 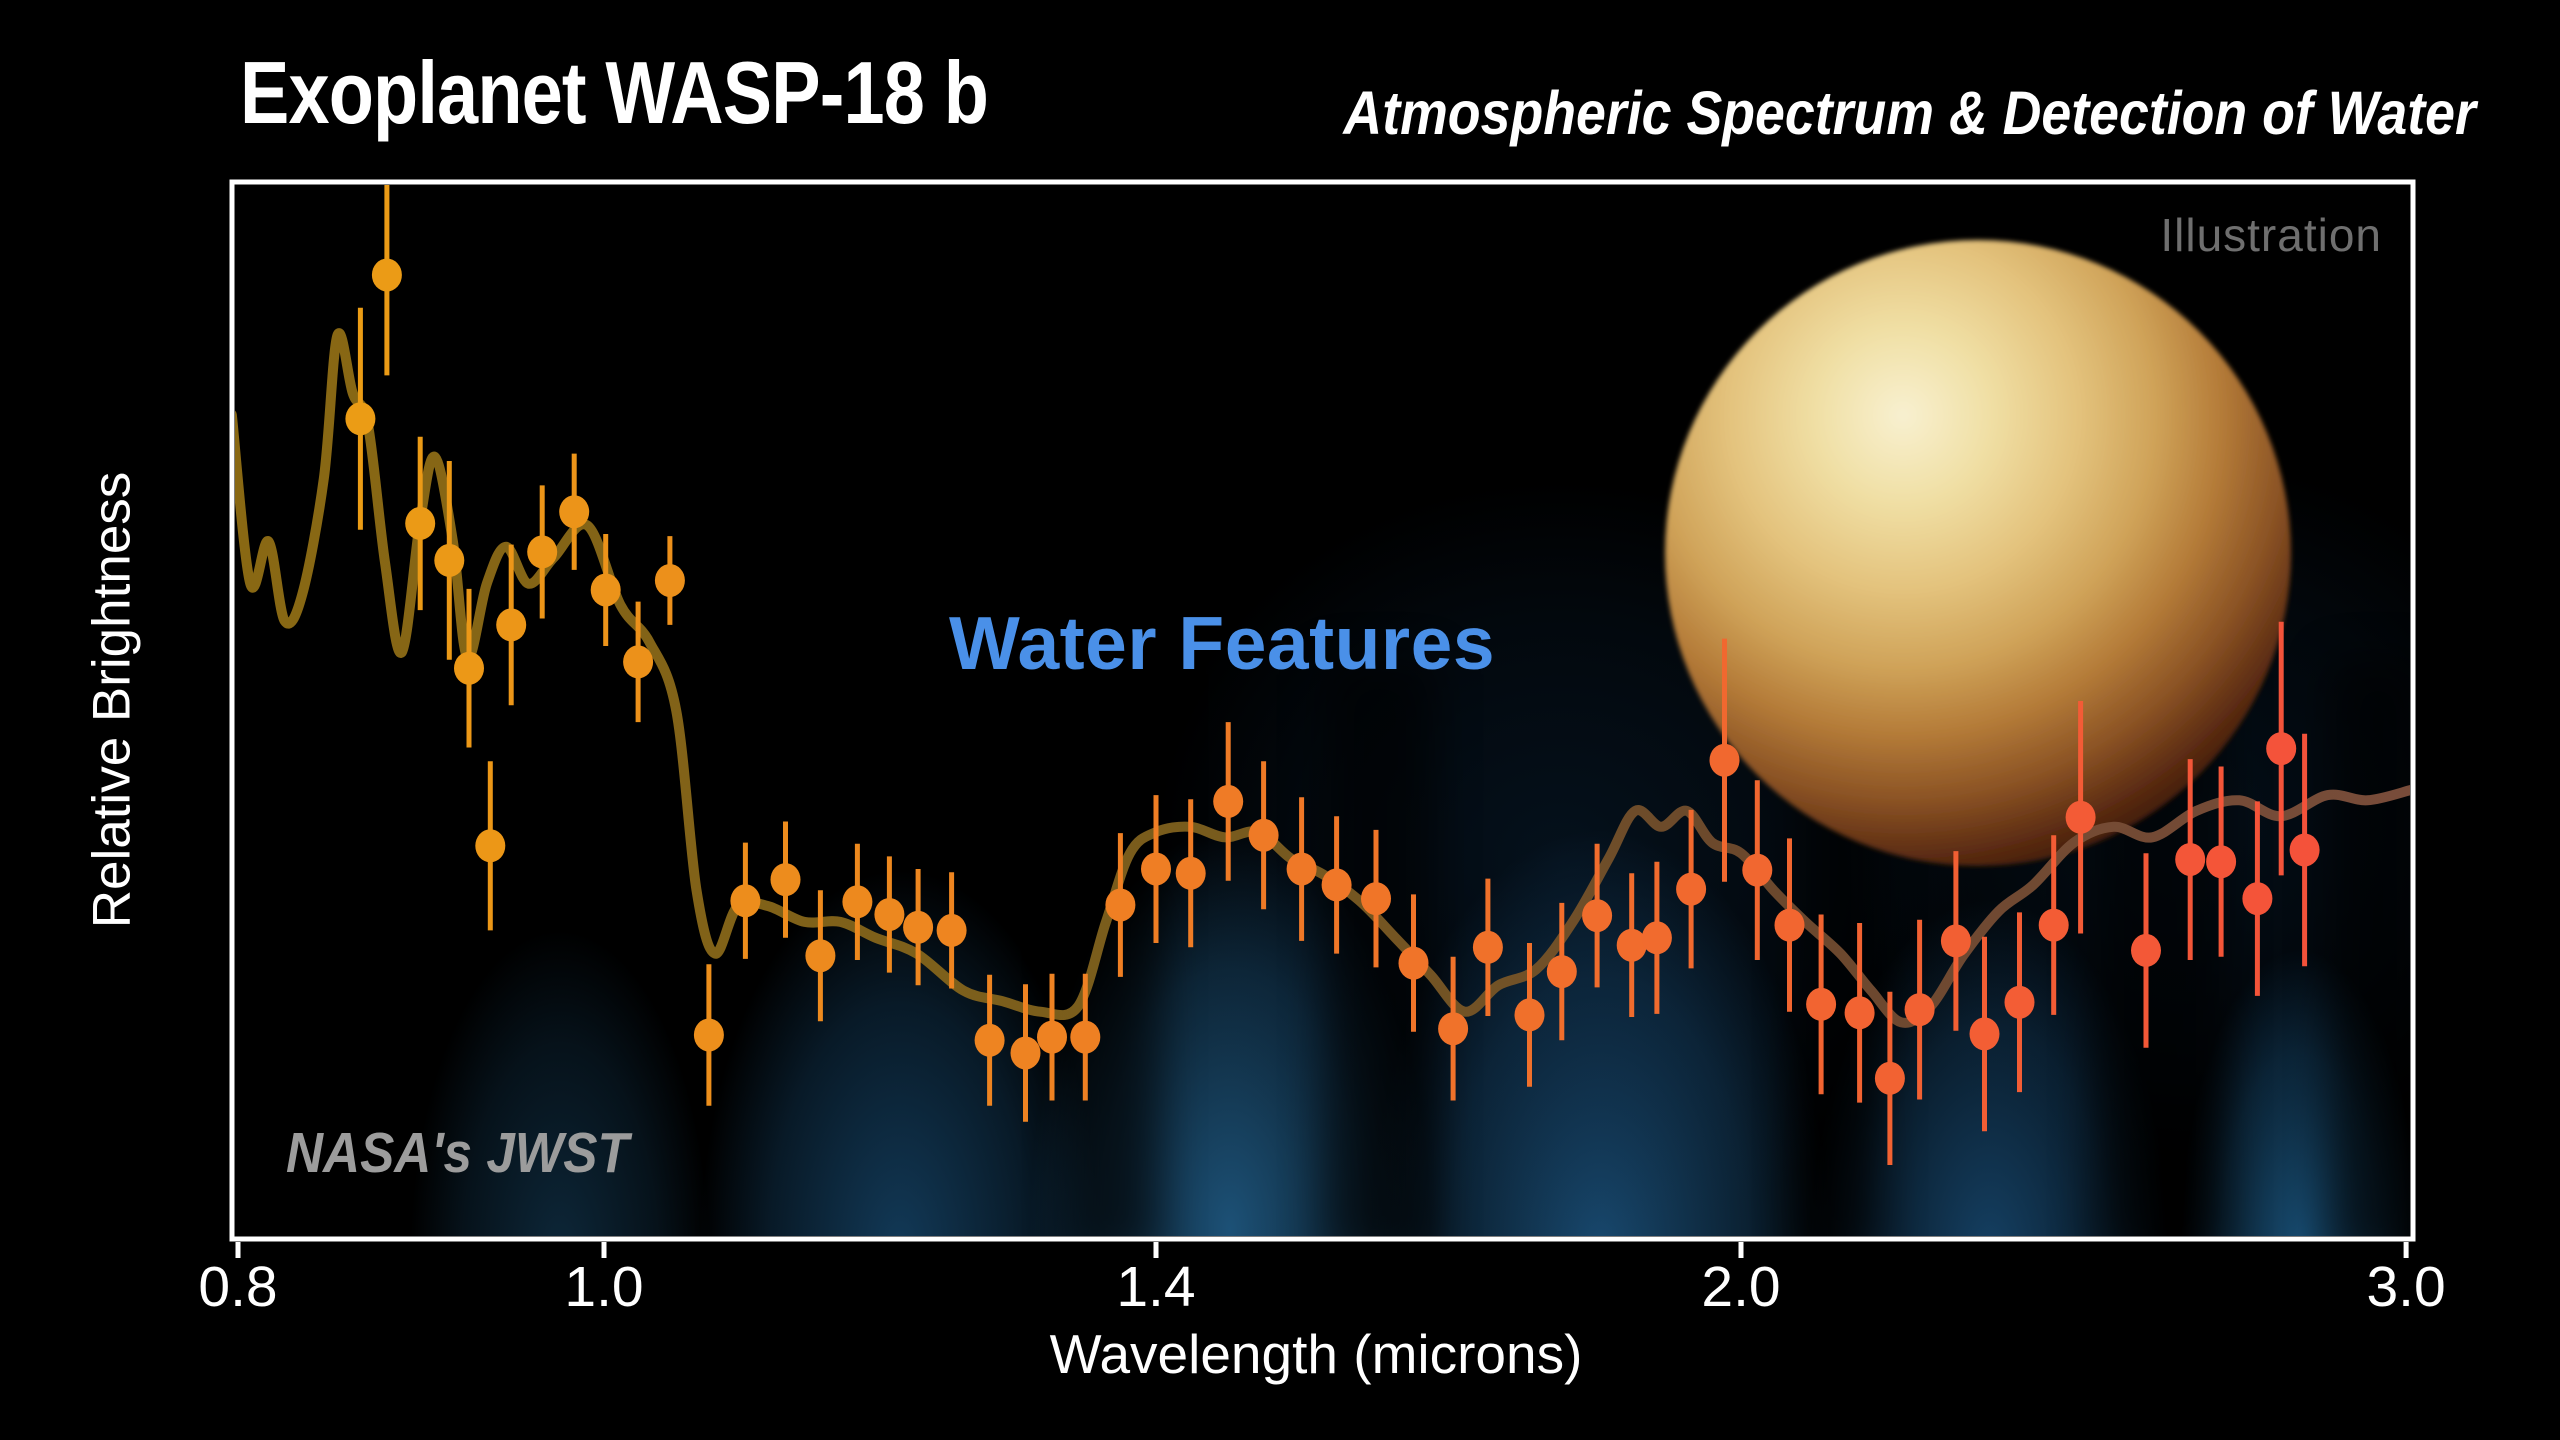 I want to click on x-tick-marks, so click(x=1322, y=1250).